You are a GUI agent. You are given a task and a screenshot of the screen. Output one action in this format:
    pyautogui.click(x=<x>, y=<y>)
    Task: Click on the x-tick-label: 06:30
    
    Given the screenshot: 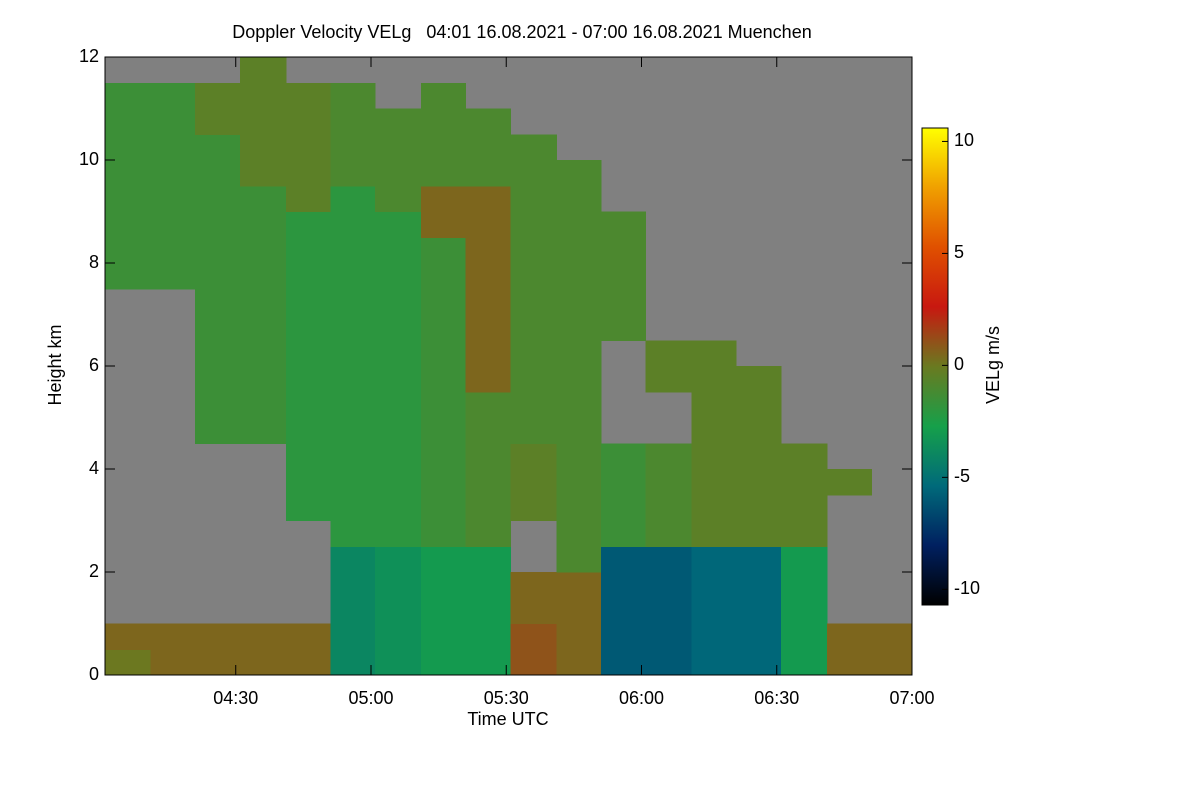 What is the action you would take?
    pyautogui.click(x=776, y=698)
    